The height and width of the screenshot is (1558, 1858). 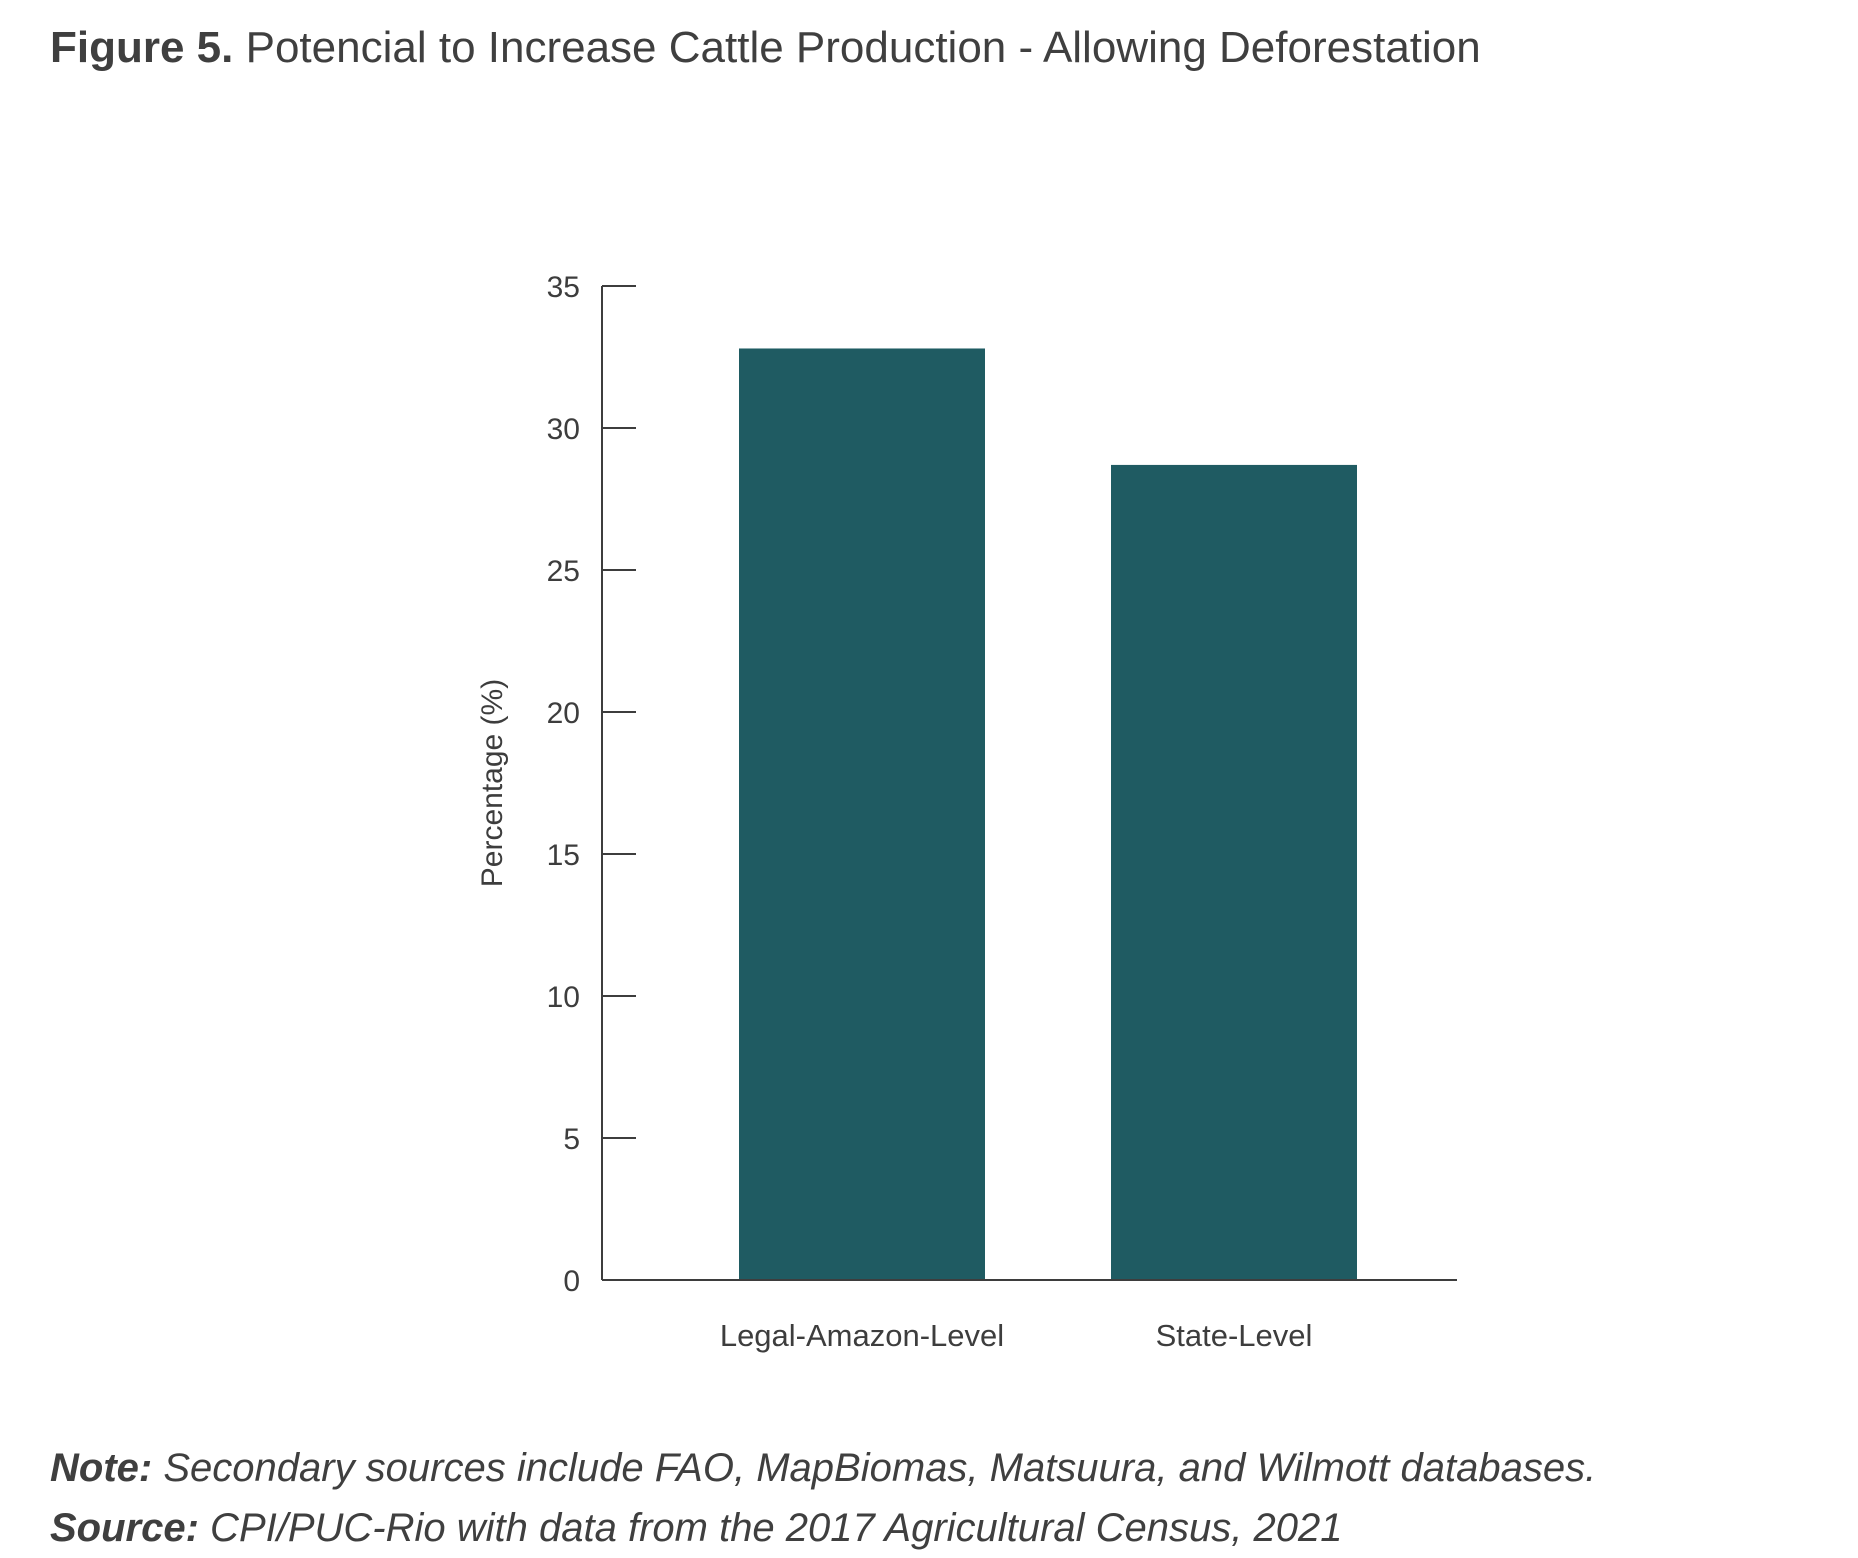 I want to click on figure-label: Figure 5., so click(x=142, y=47).